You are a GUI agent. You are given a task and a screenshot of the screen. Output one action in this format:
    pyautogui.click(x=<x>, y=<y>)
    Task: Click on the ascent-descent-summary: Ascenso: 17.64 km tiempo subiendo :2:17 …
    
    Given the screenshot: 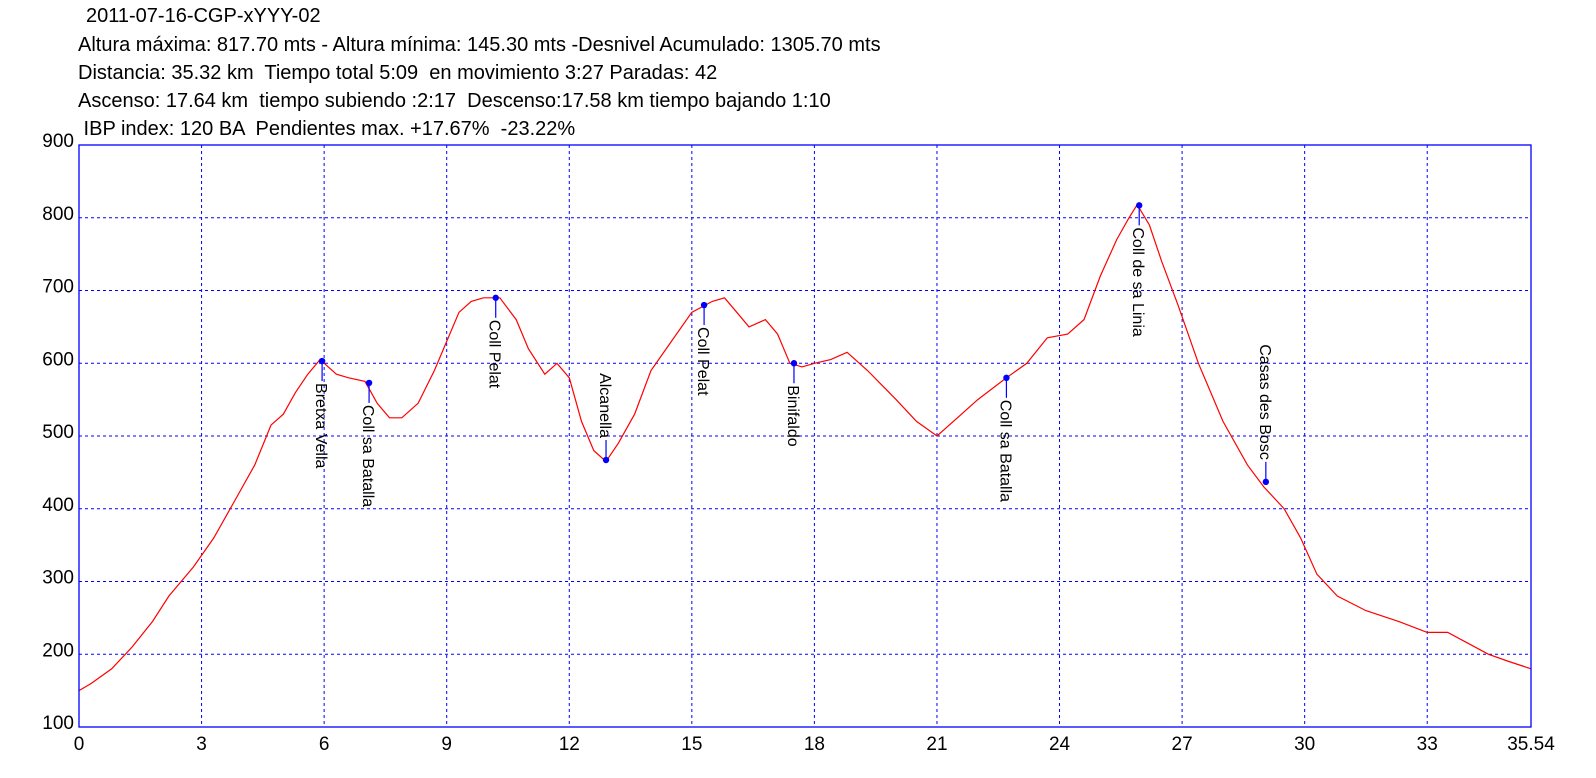 What is the action you would take?
    pyautogui.click(x=454, y=101)
    